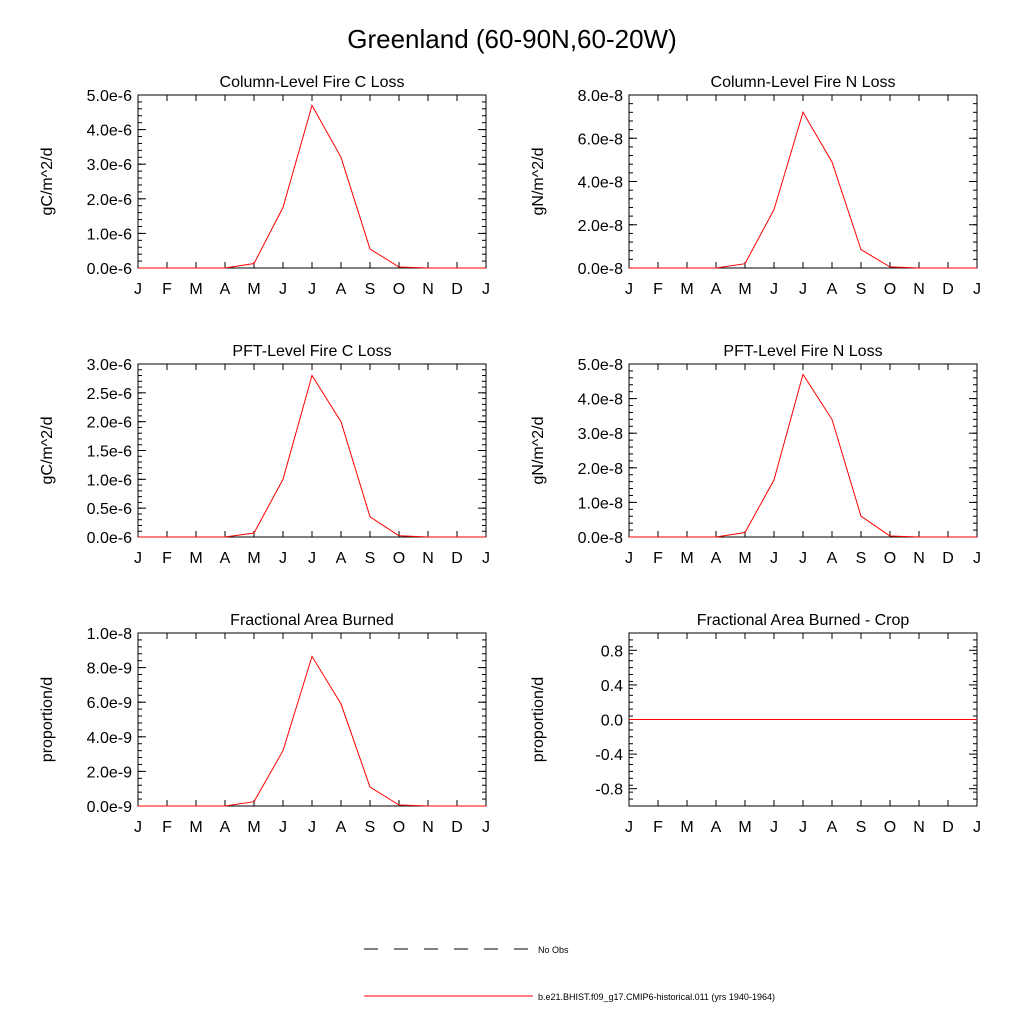  I want to click on y-tick-label: 2.5e-6, so click(109, 394).